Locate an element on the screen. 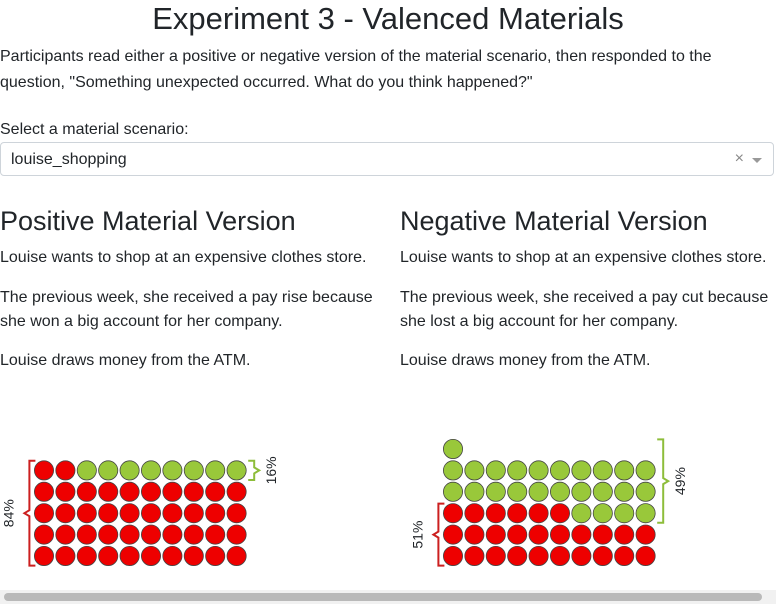  negative-waffle-chart: 51% 49% is located at coordinates (548, 502).